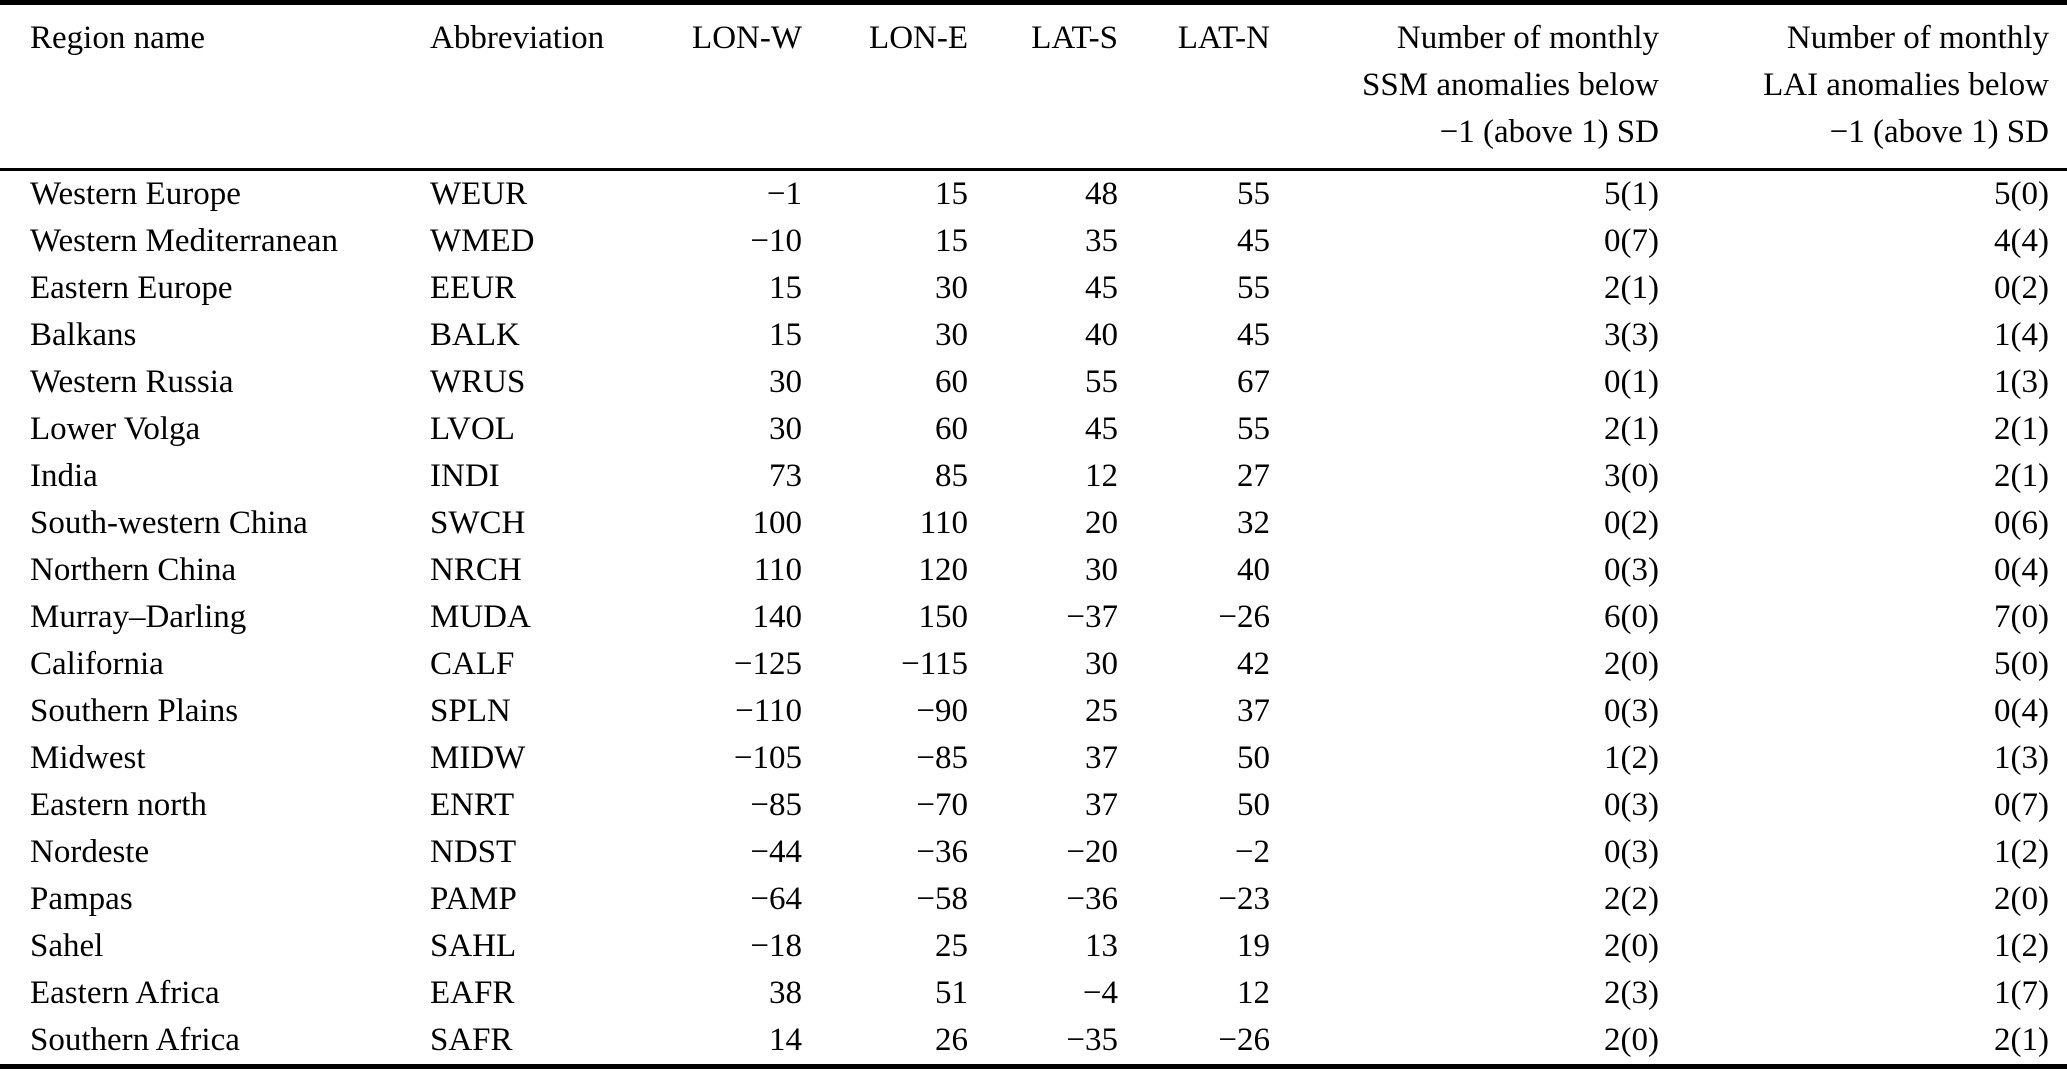 This screenshot has width=2067, height=1072. What do you see at coordinates (1033, 617) in the screenshot?
I see `table-row: Murray–Darling MUDA 140 150 −37 −26 6(0) 7(0)` at bounding box center [1033, 617].